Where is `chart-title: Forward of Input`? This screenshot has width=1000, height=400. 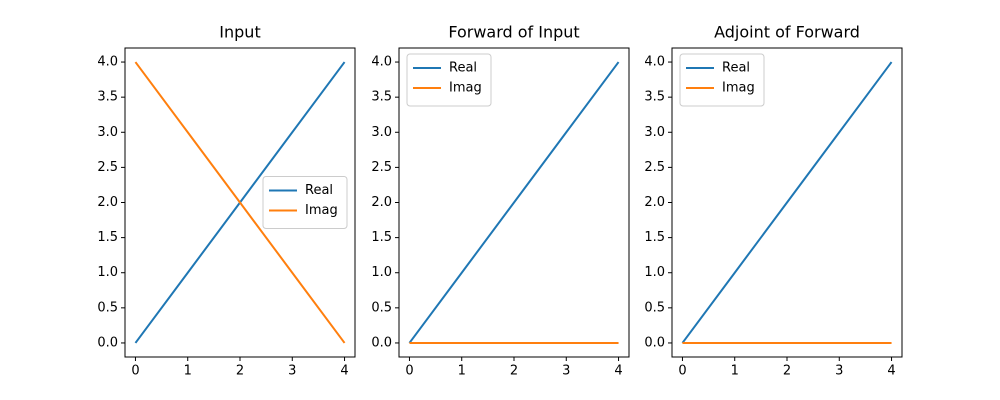 chart-title: Forward of Input is located at coordinates (513, 32).